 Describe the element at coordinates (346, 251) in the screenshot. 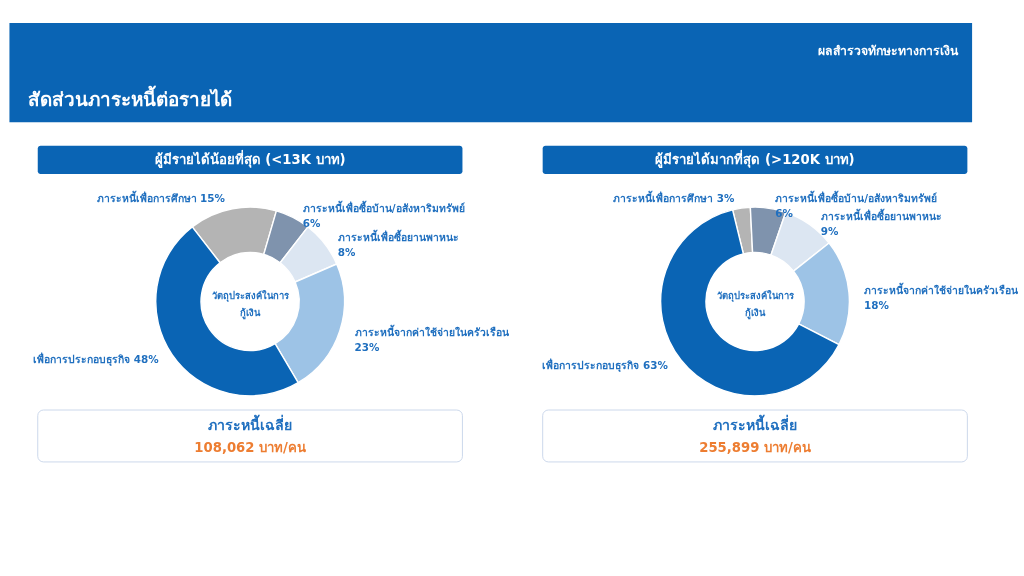

I see `data-label: 8%` at that location.